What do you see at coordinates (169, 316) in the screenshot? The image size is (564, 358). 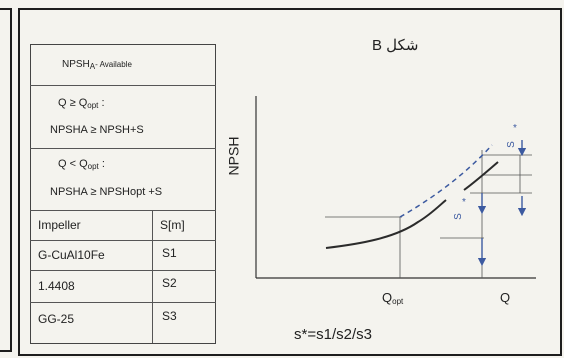 I see `impeller-s-value: S3` at bounding box center [169, 316].